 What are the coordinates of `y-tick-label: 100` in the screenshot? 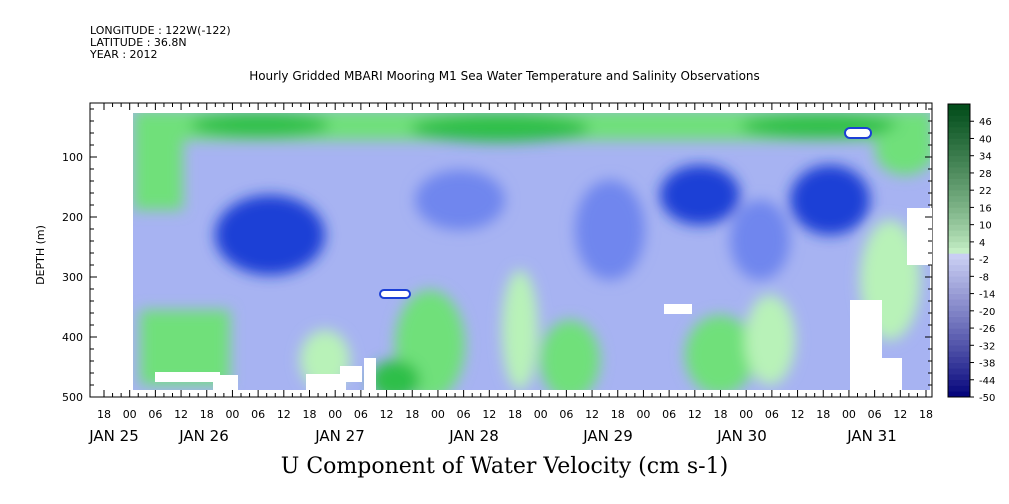 It's located at (72, 157).